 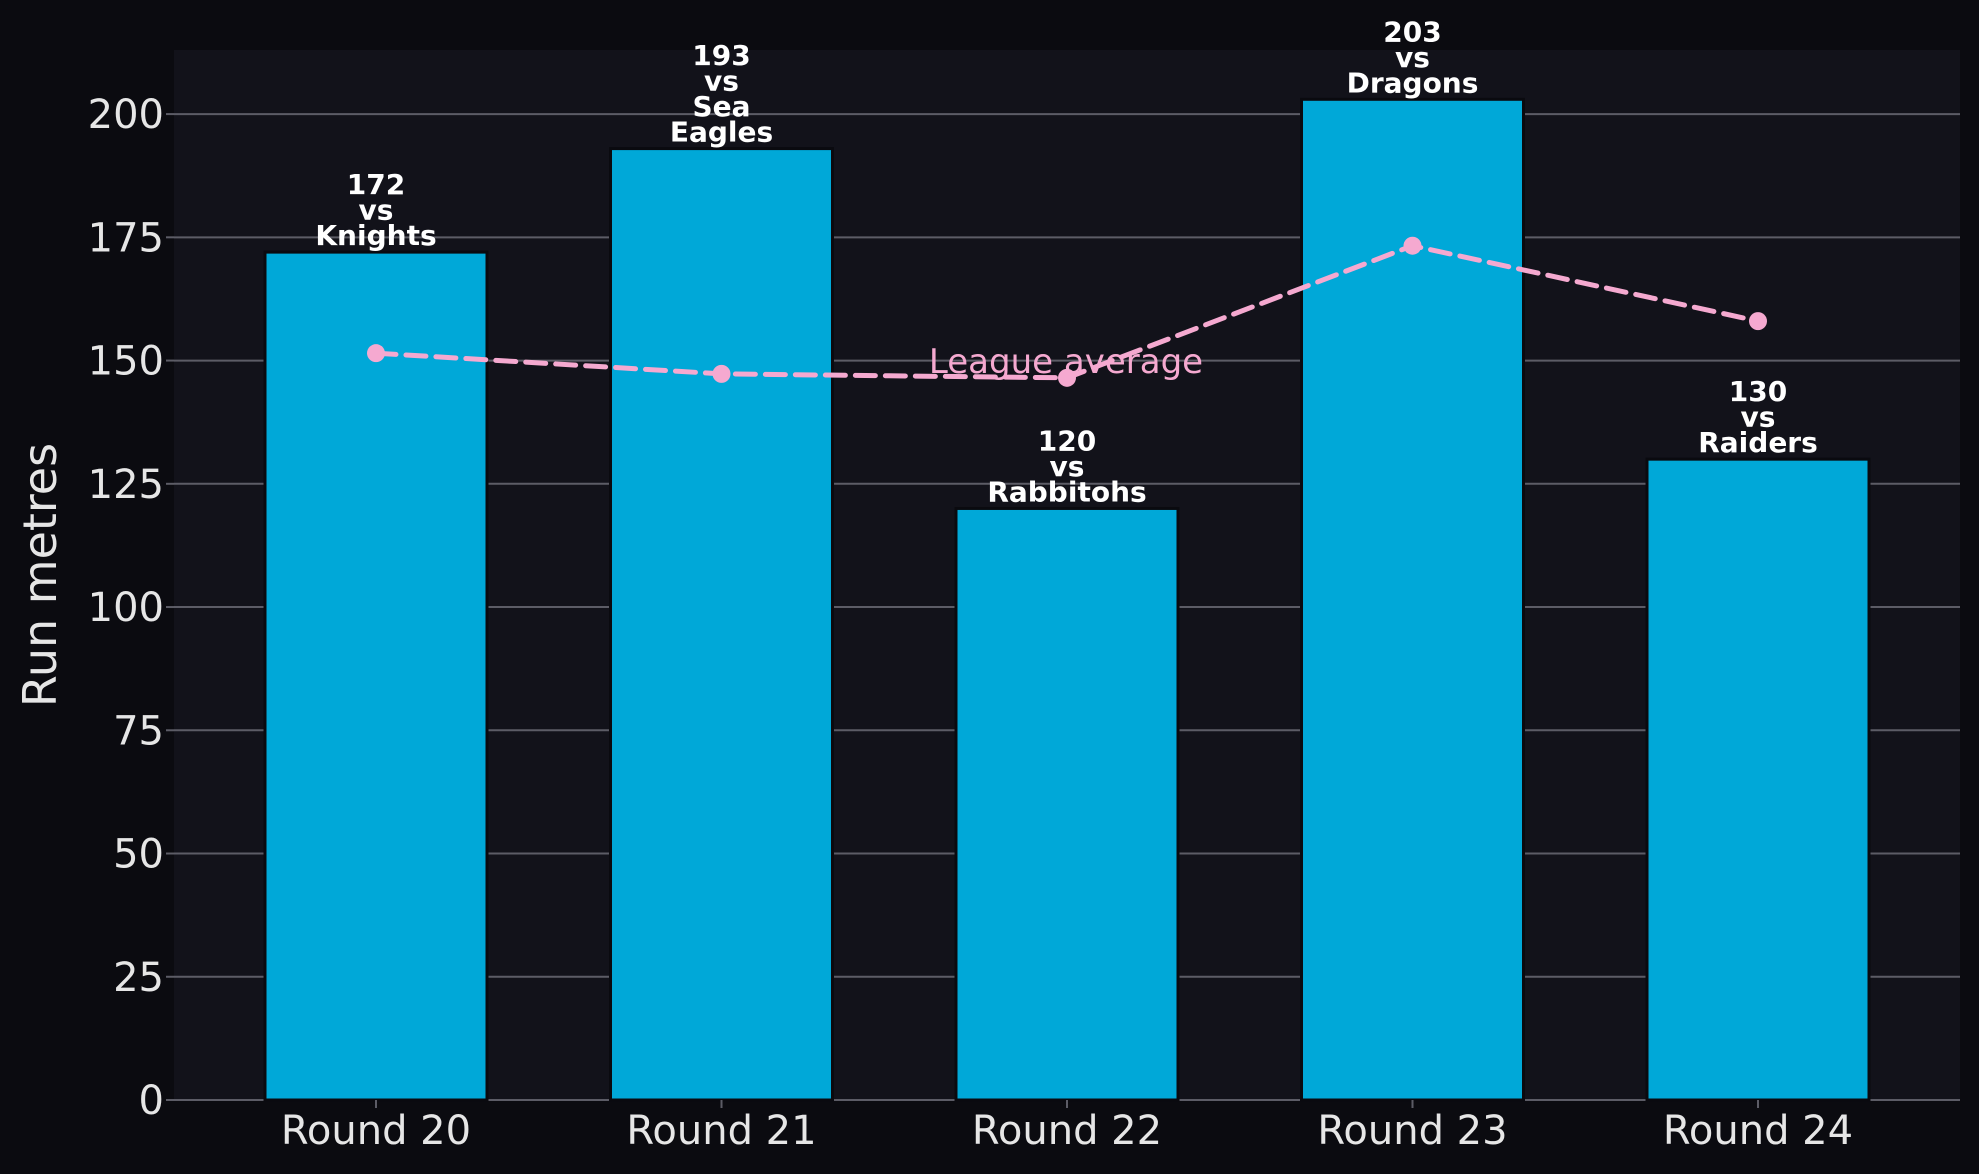 I want to click on y-axis-ticks: 0 25 50 75 100 125 150 175 200, so click(x=131, y=608).